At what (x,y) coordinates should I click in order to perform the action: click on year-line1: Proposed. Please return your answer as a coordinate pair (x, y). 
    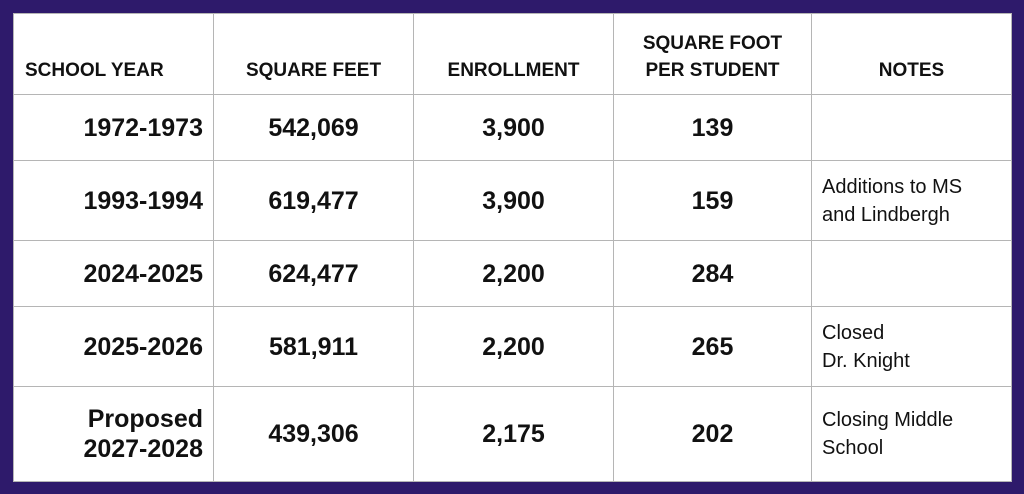
    Looking at the image, I should click on (145, 419).